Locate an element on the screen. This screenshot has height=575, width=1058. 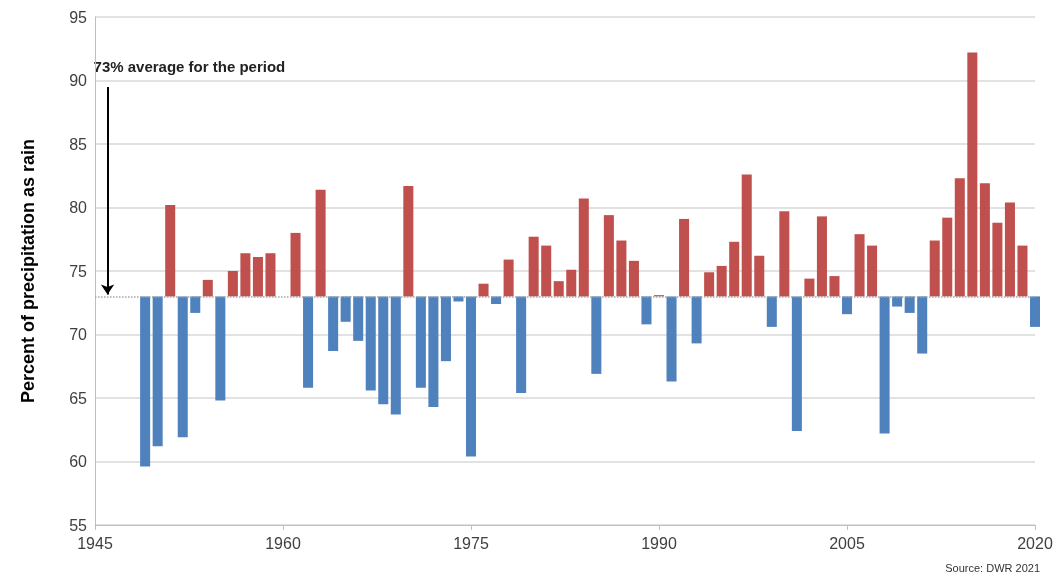
annotation: 73% average for the period is located at coordinates (189, 66).